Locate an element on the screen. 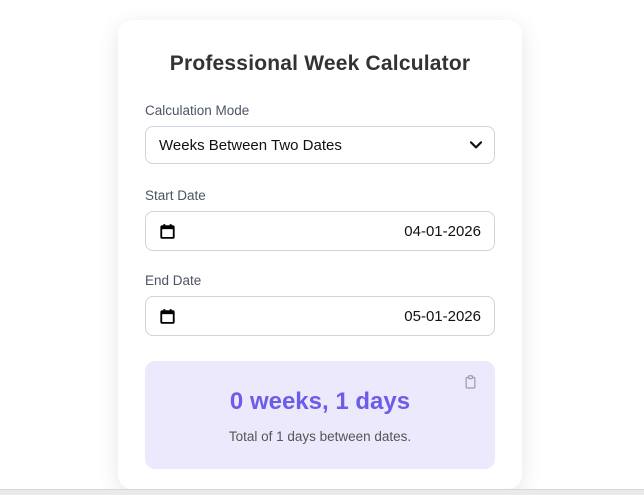 This screenshot has height=495, width=644. result-subtext: Total of 1 days between dates. is located at coordinates (320, 436).